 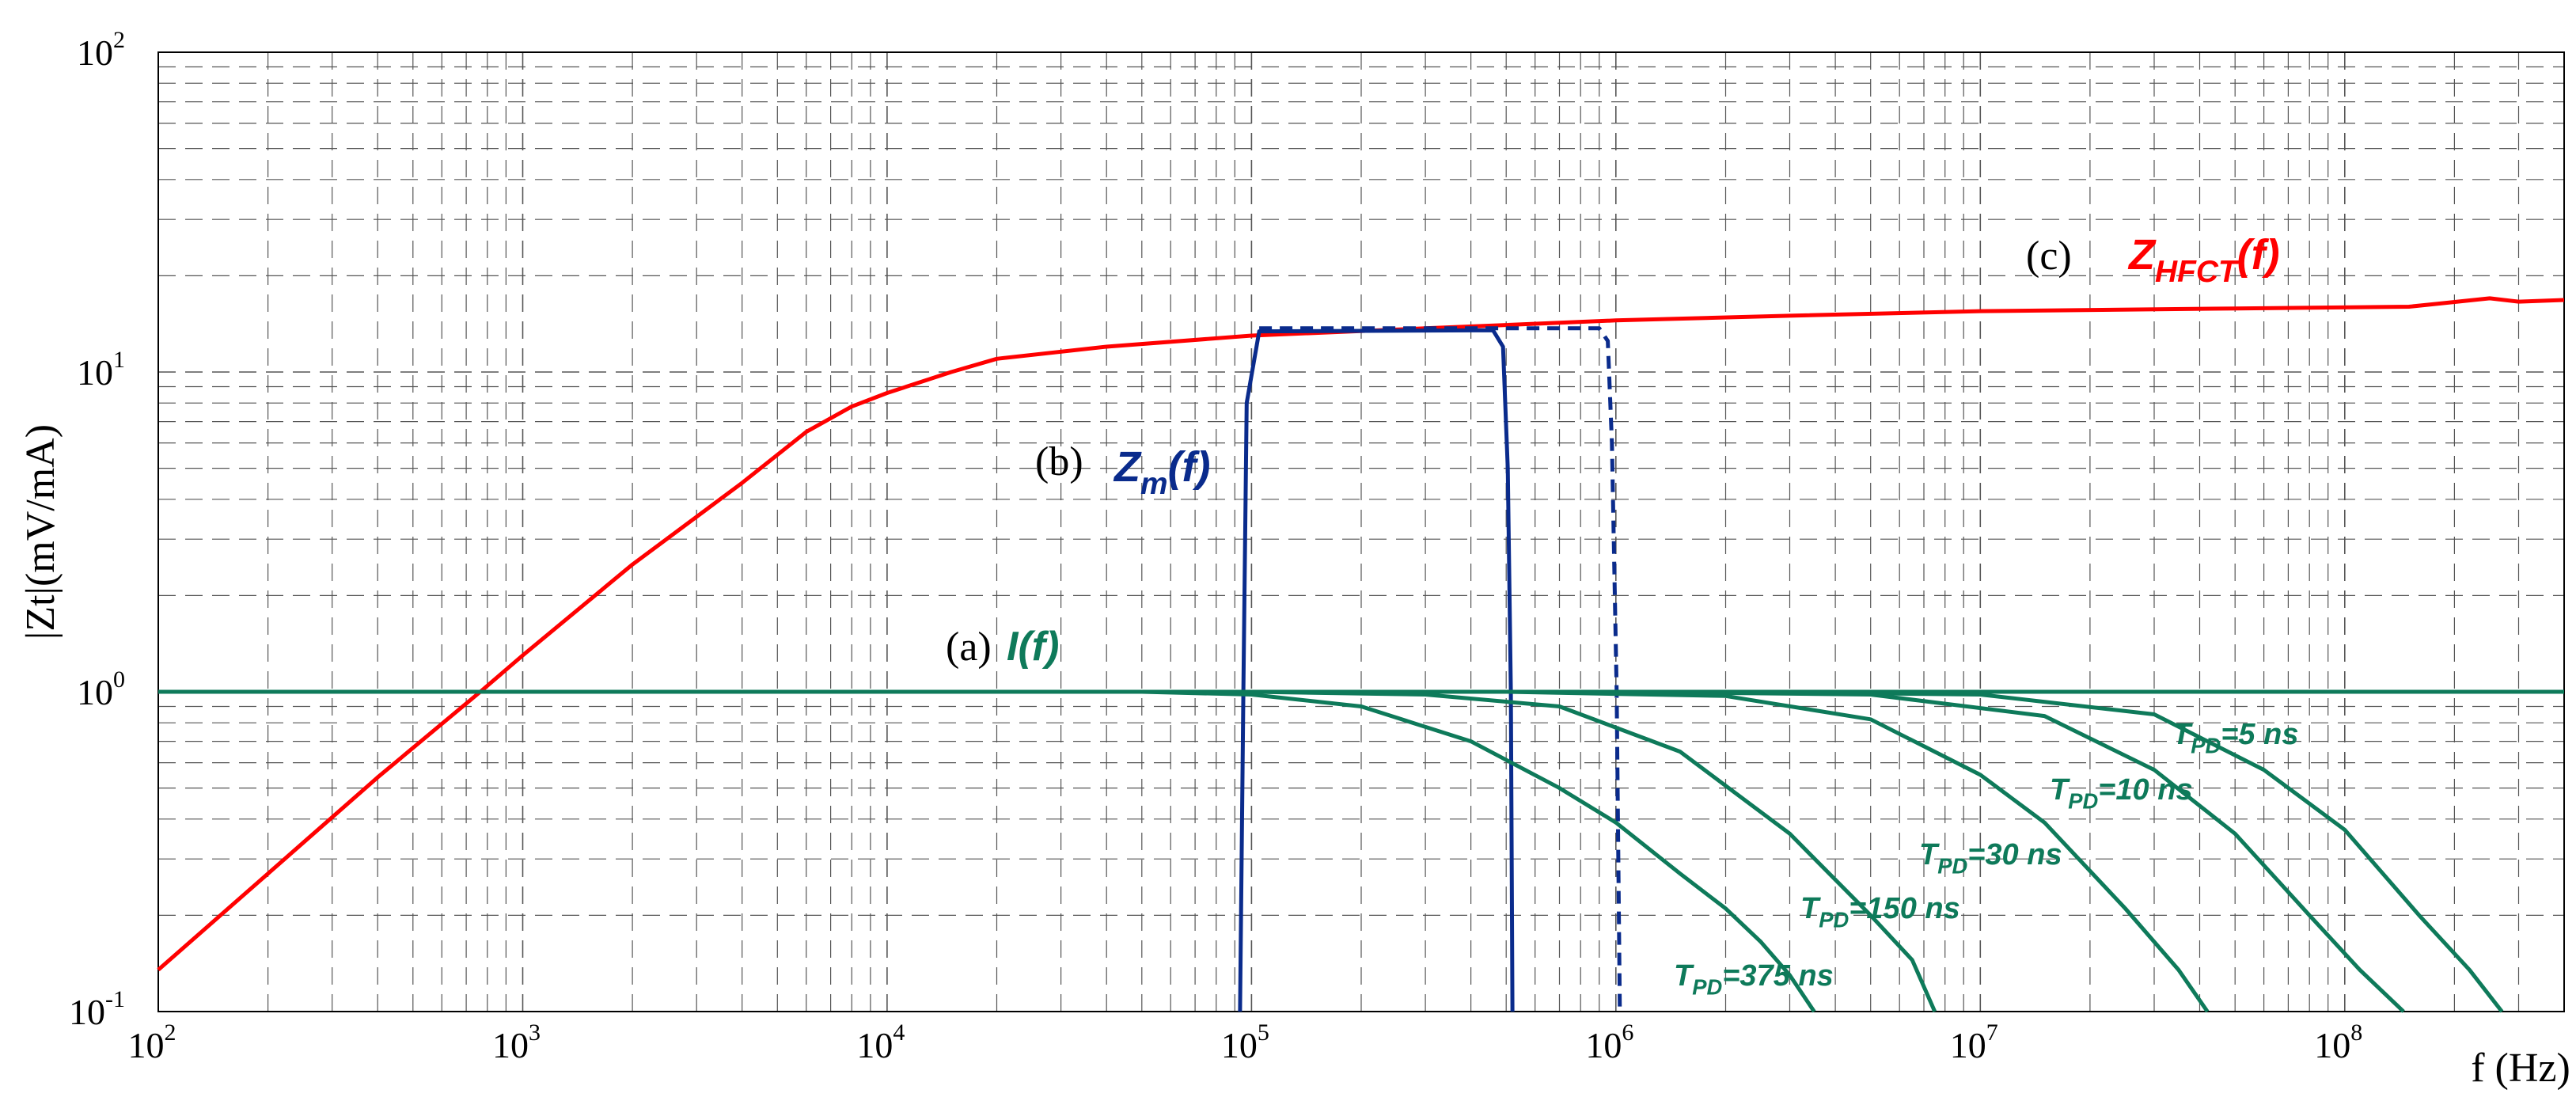 What do you see at coordinates (2235, 737) in the screenshot?
I see `tpd-label-8: TPD=5 ns` at bounding box center [2235, 737].